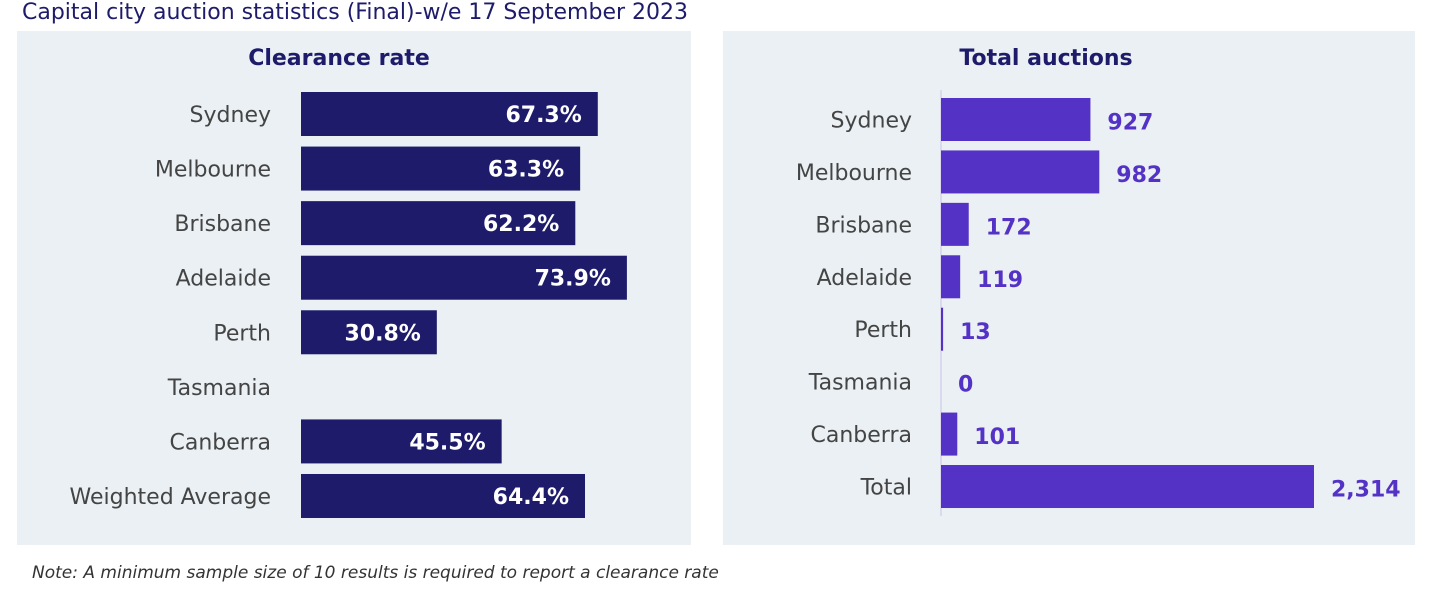 The width and height of the screenshot is (1430, 590). Describe the element at coordinates (854, 173) in the screenshot. I see `auctions-category-label-melbourne: Melbourne` at that location.